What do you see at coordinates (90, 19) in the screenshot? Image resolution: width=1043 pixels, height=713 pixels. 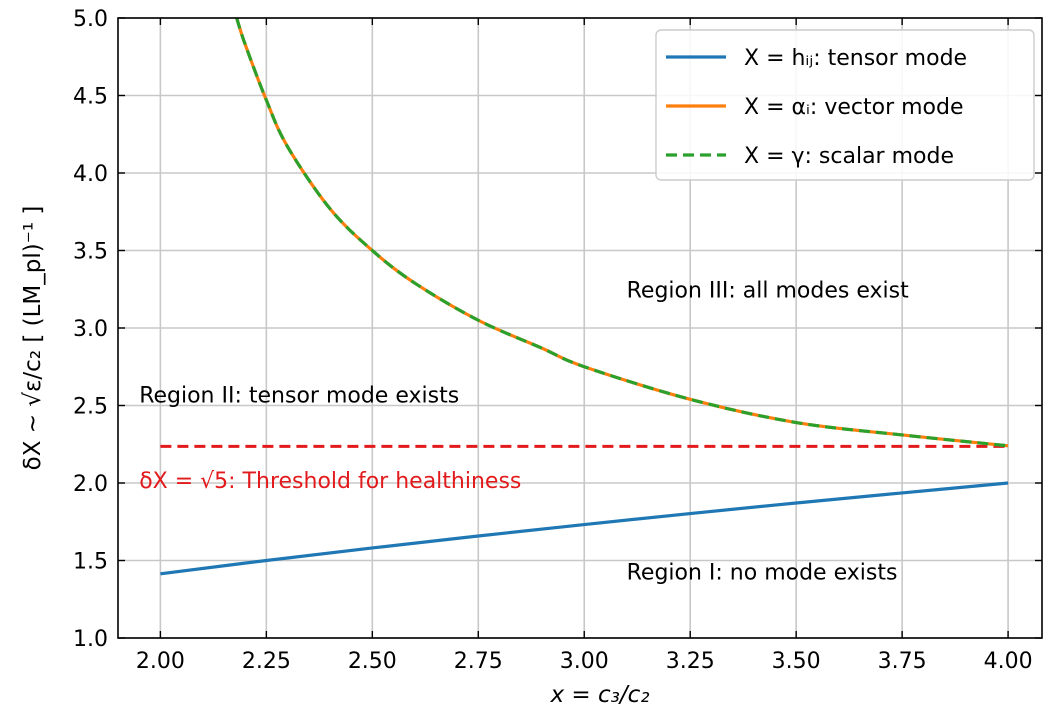 I see `y-tick-label: 5.0` at bounding box center [90, 19].